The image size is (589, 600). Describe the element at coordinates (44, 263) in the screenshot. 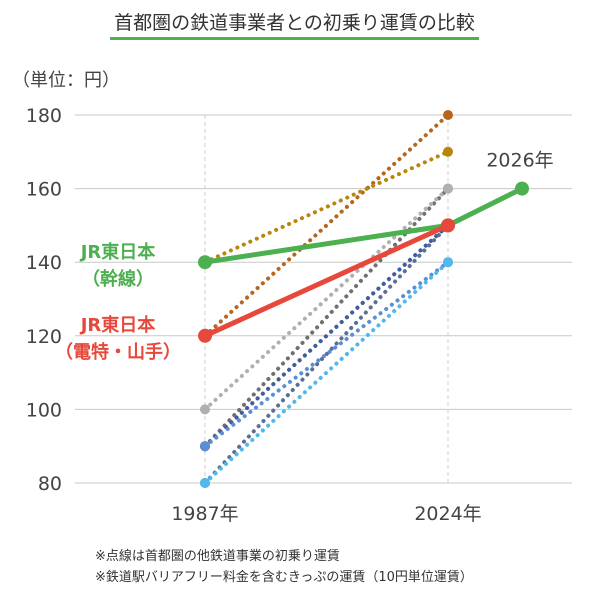

I see `y-tick-label: 140` at that location.